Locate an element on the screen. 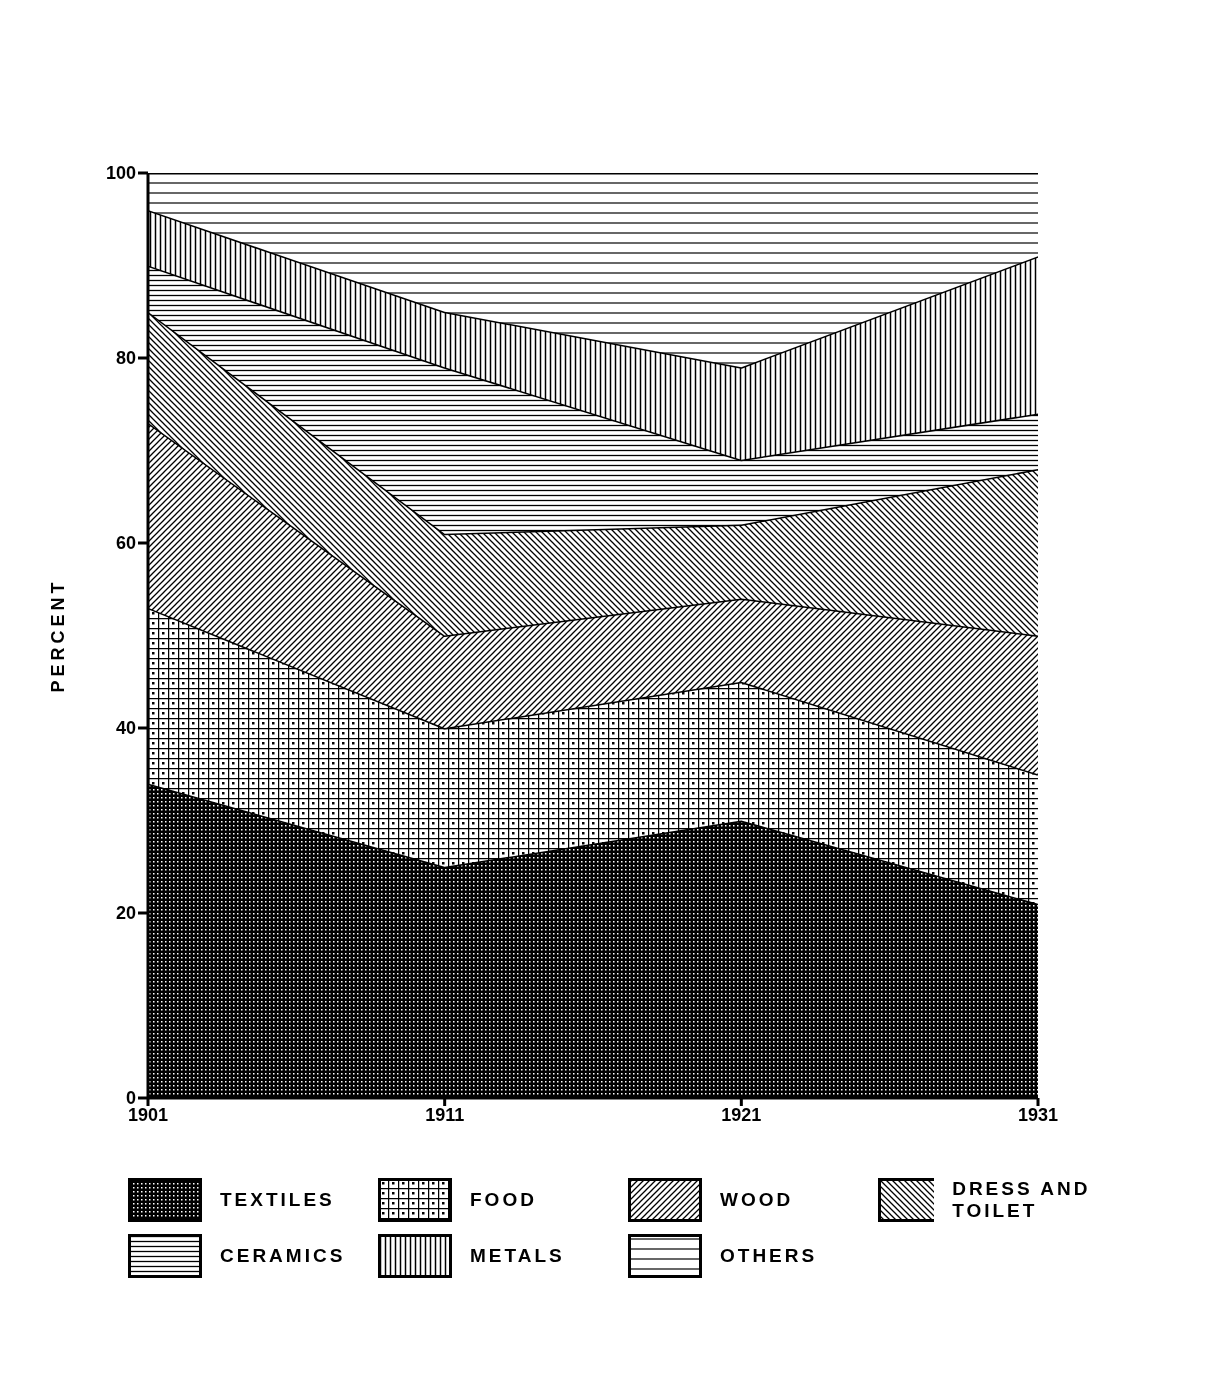 The width and height of the screenshot is (1212, 1385). legend-label: FOOD is located at coordinates (503, 1200).